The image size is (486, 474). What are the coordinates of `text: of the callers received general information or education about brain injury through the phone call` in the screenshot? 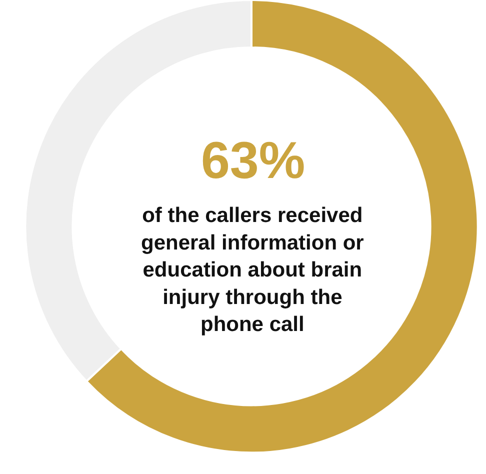 It's located at (252, 270).